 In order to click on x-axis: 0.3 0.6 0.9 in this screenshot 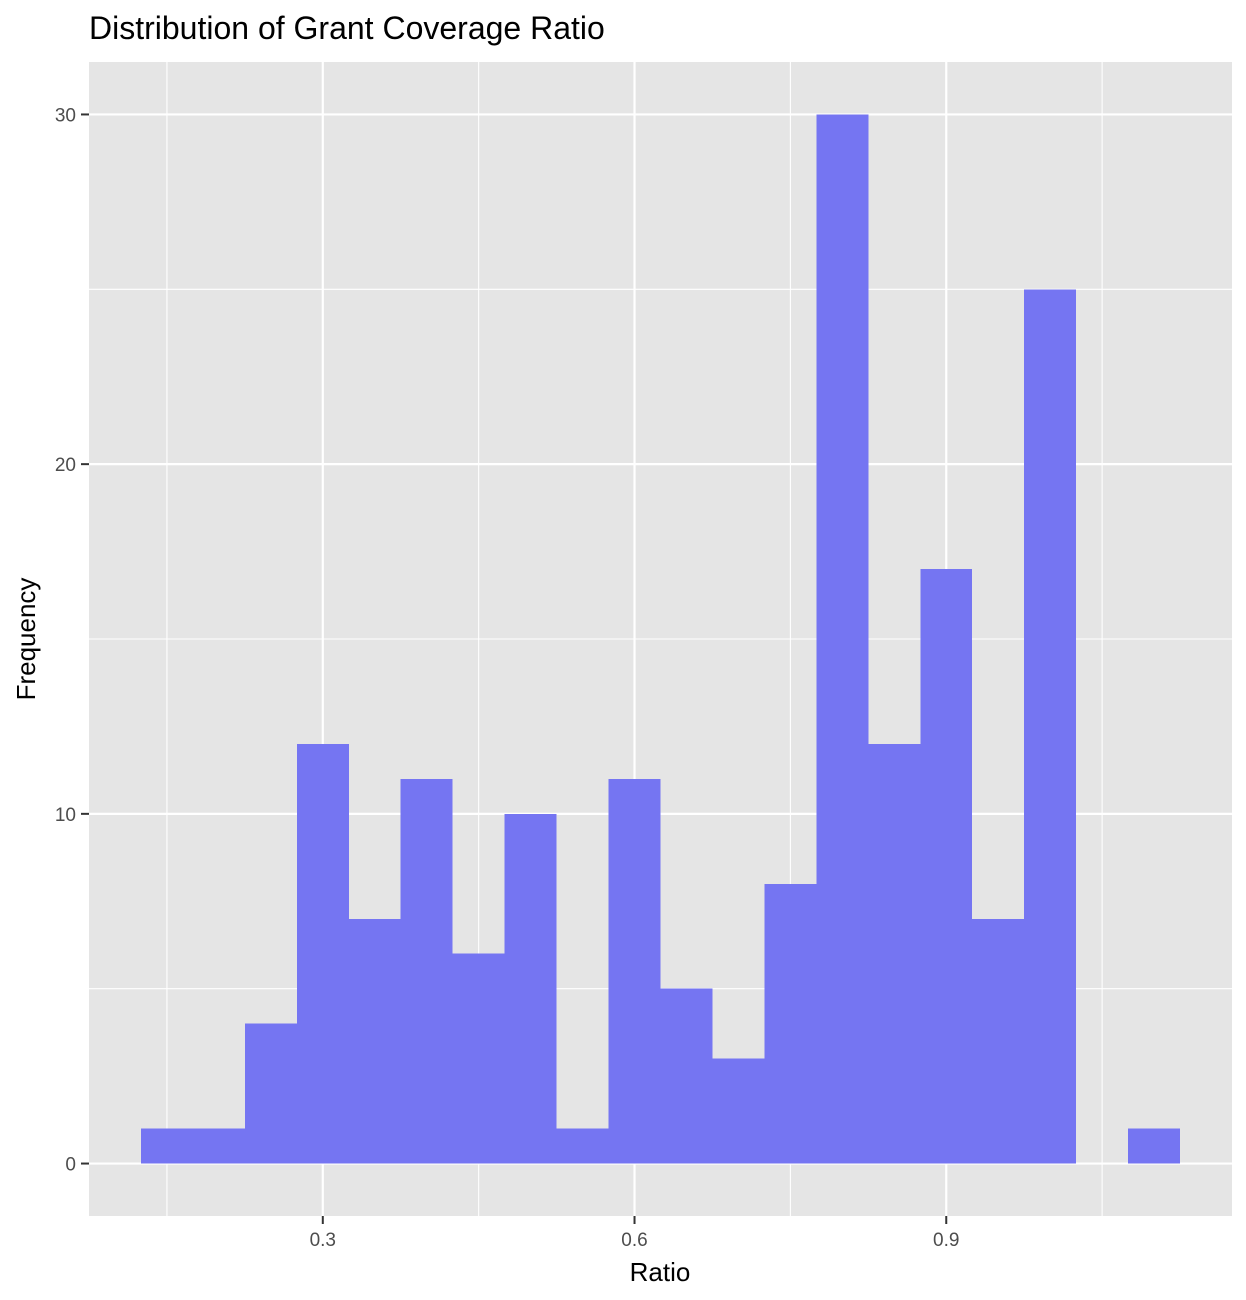, I will do `click(634, 1233)`.